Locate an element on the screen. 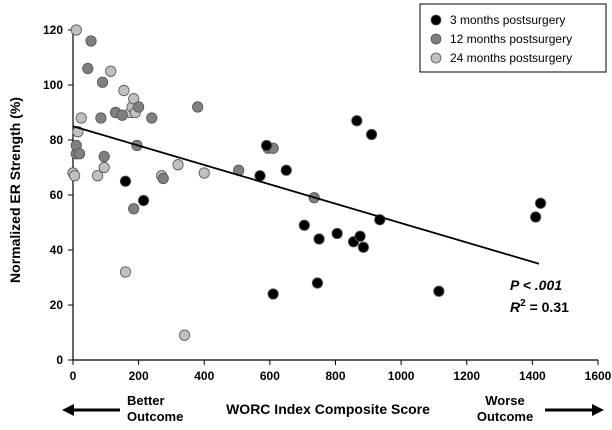 This screenshot has height=430, width=612. x-tick-label: 1400 is located at coordinates (532, 376).